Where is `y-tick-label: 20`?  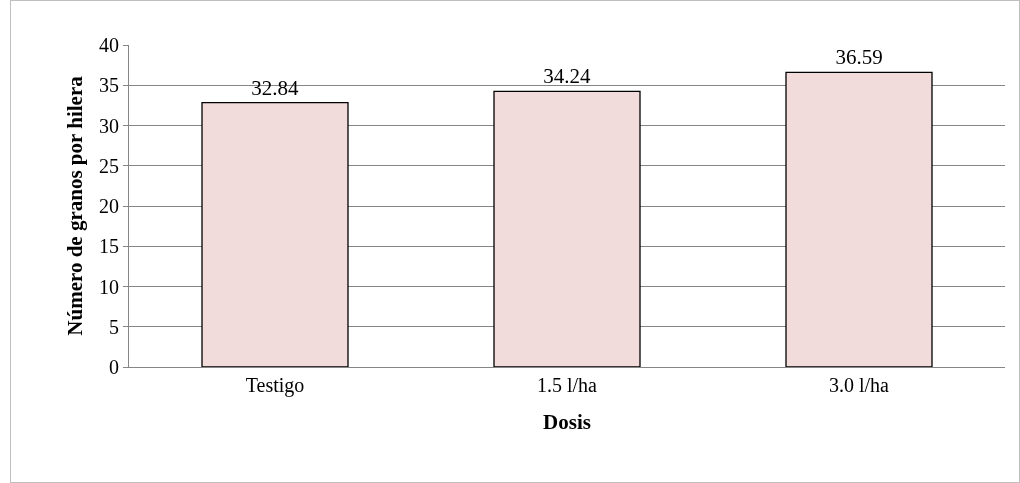
y-tick-label: 20 is located at coordinates (109, 206).